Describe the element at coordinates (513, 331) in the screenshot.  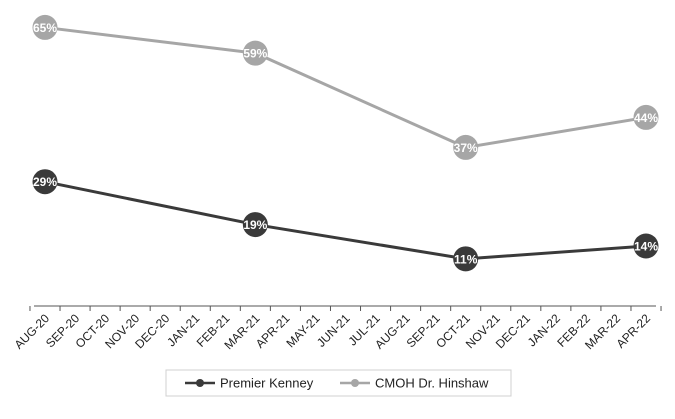
I see `x-tick-label: DEC-21` at that location.